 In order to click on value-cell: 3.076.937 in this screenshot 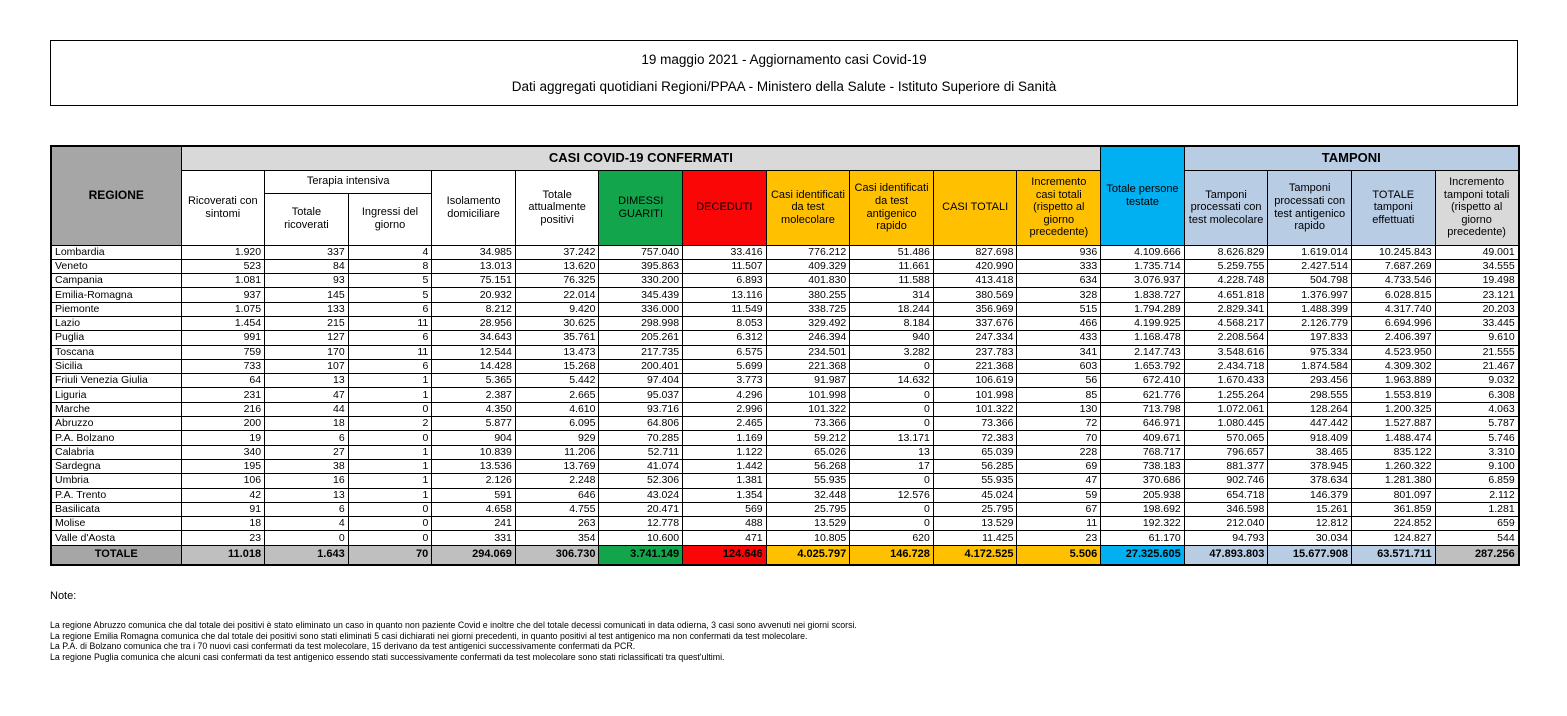, I will do `click(1142, 281)`.